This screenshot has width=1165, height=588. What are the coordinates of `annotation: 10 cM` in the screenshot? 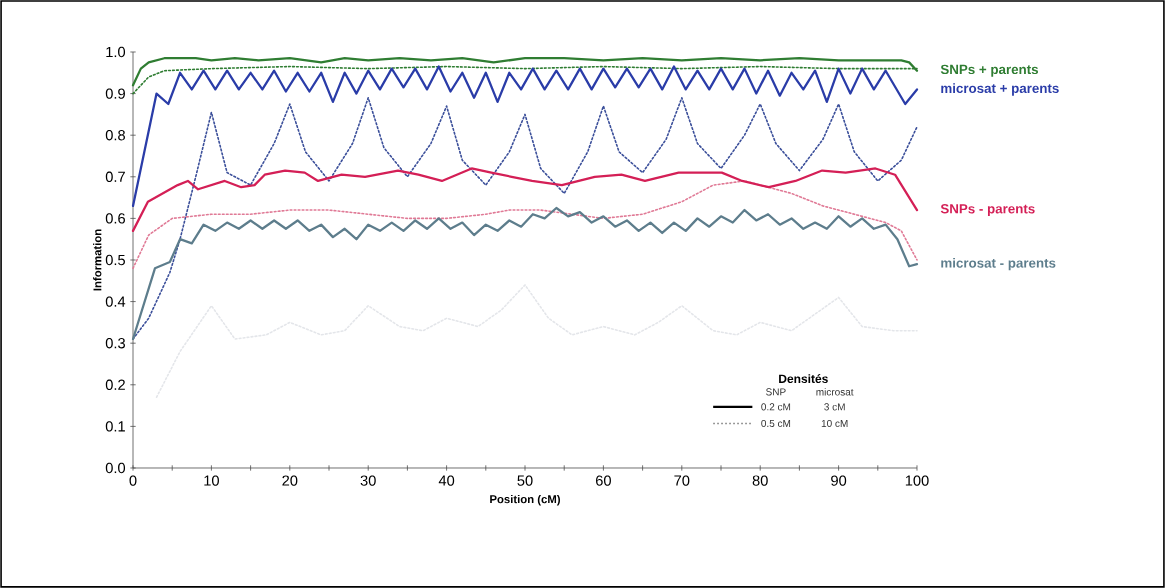 It's located at (834, 423).